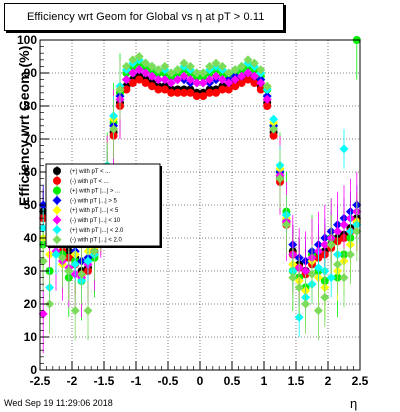 The height and width of the screenshot is (412, 400). I want to click on x-axis-label: η, so click(354, 403).